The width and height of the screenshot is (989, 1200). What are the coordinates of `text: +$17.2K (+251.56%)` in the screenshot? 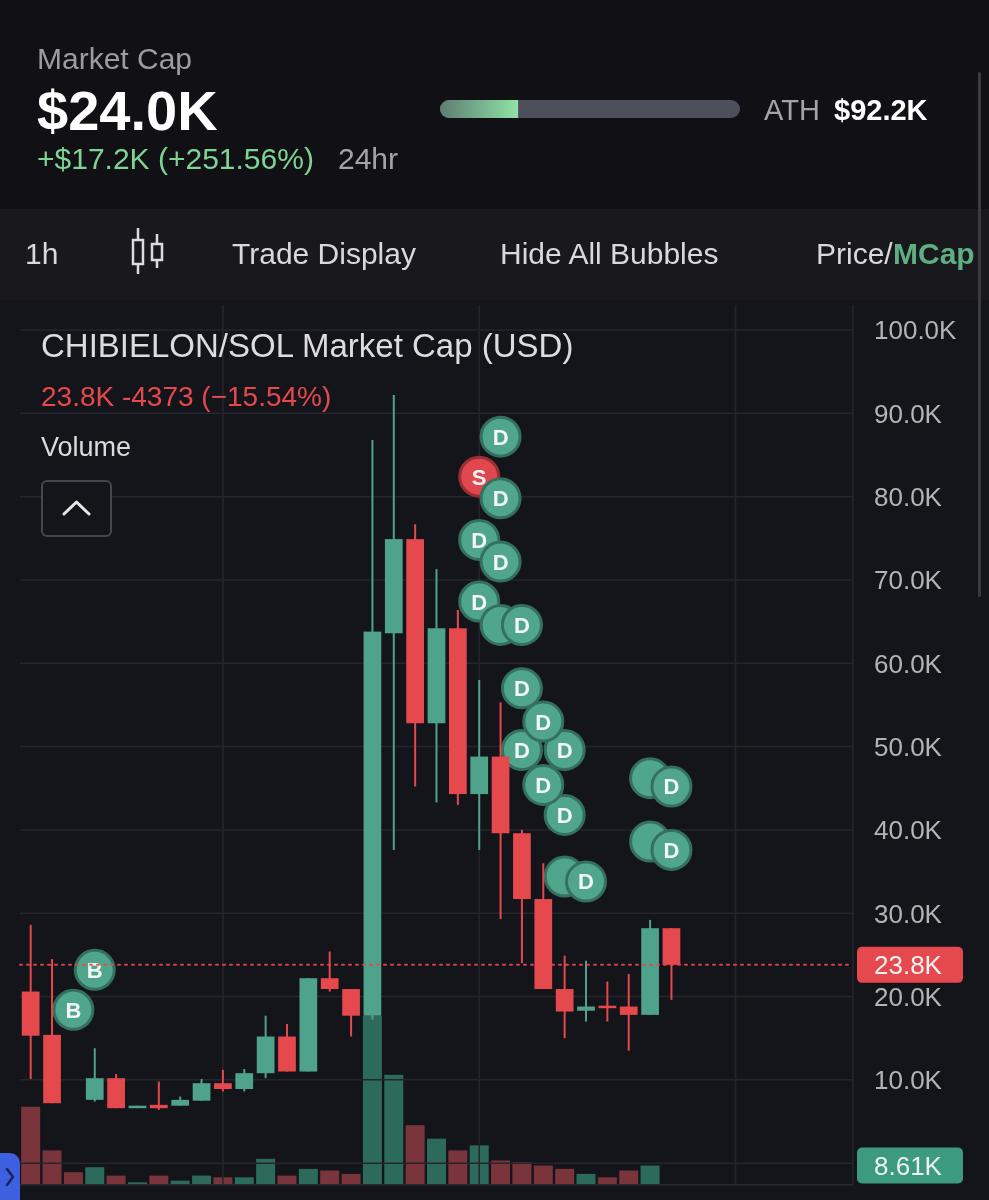 It's located at (175, 158).